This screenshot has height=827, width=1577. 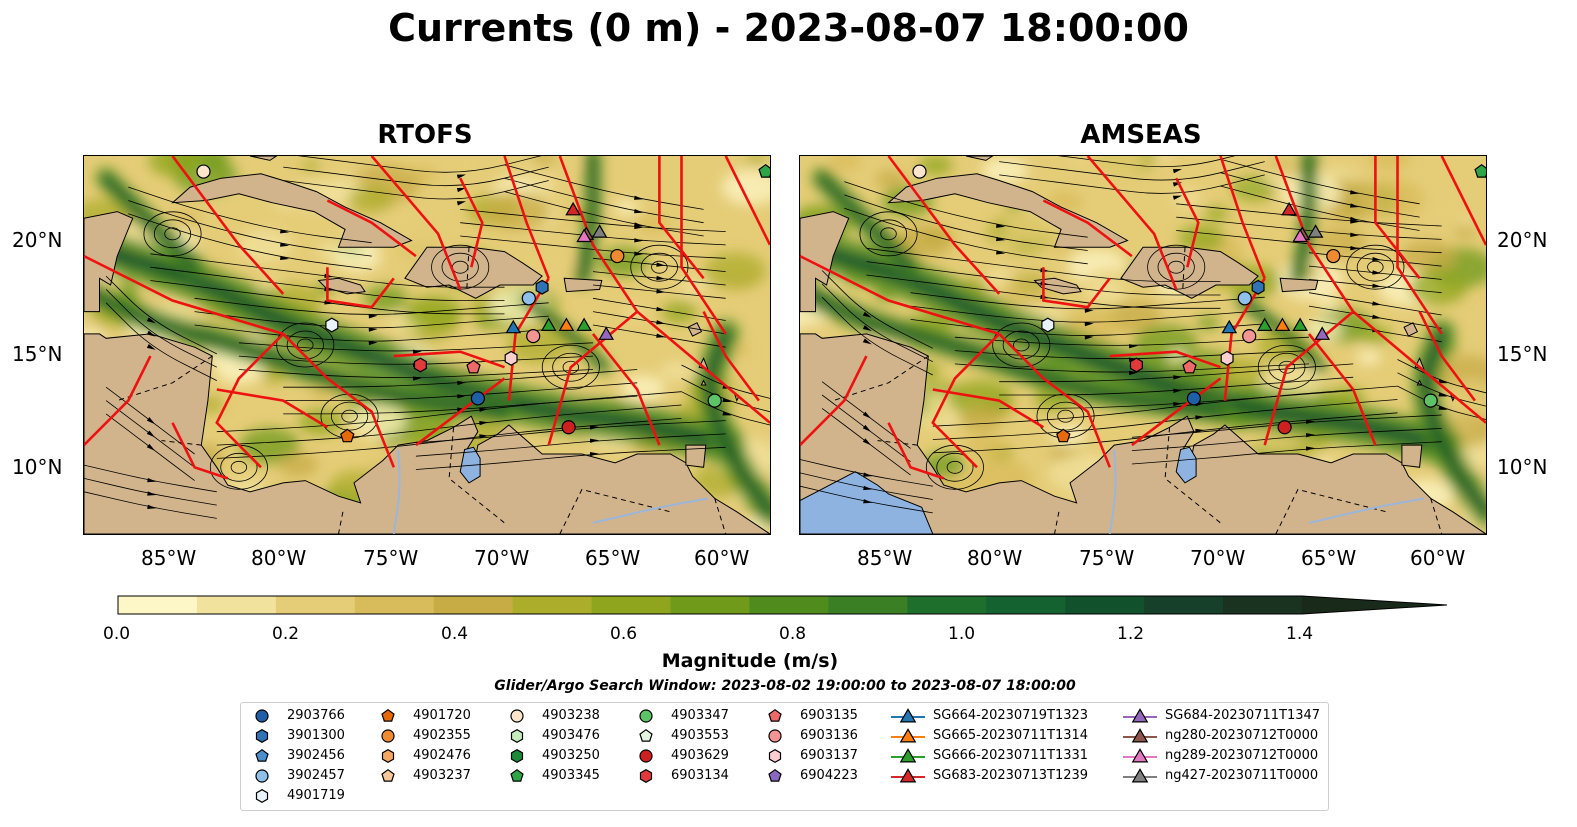 What do you see at coordinates (117, 634) in the screenshot?
I see `colorbar-tick-0: 0.0` at bounding box center [117, 634].